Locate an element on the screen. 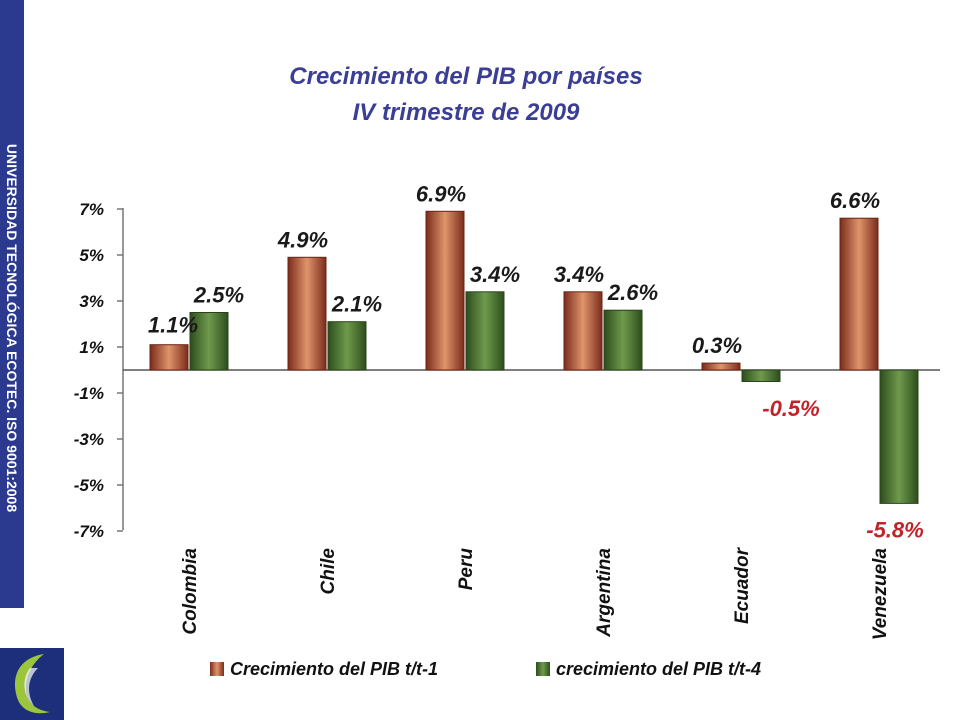  category-label-venezuela: Venezuela is located at coordinates (880, 594).